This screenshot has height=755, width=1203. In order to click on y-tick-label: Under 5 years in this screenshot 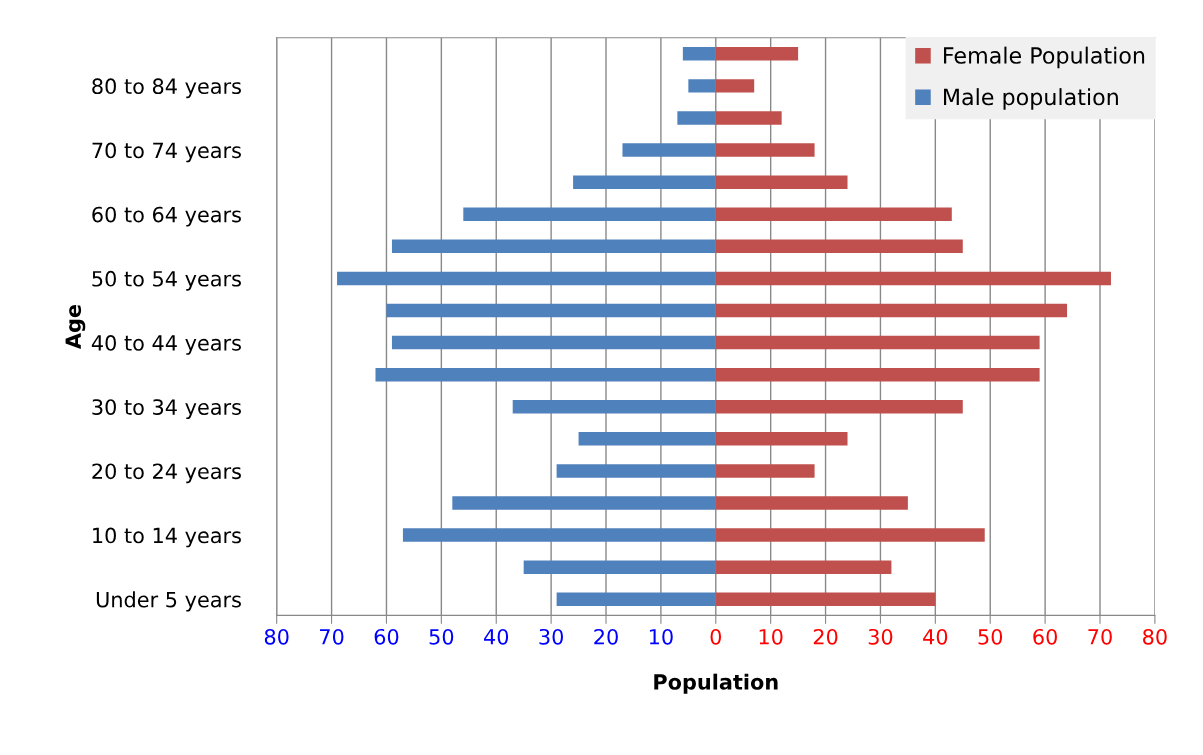, I will do `click(168, 601)`.